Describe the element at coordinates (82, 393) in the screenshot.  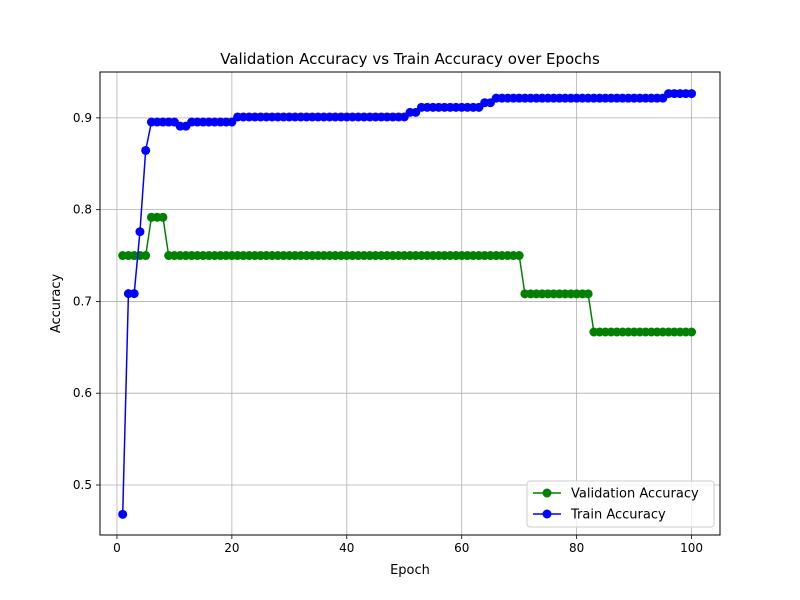
I see `y-tick-label: 0.6` at that location.